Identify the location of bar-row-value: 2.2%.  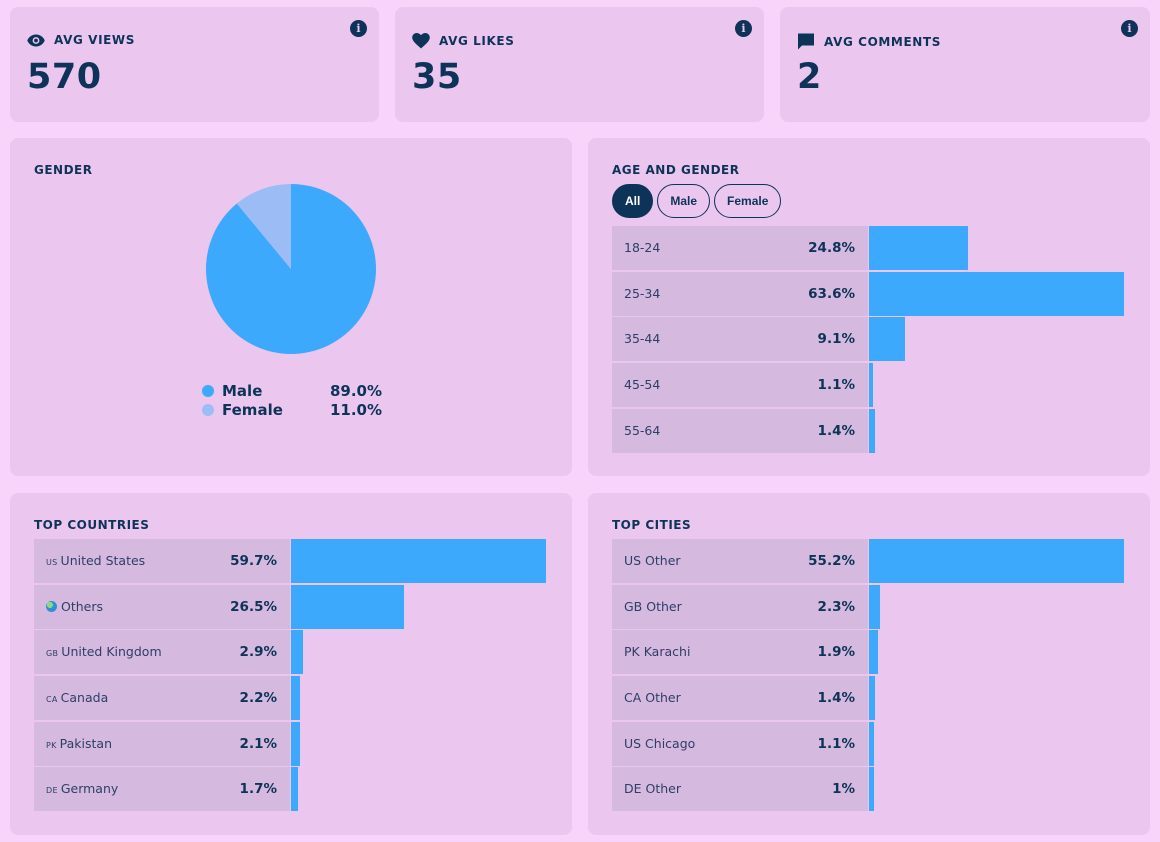
(258, 698).